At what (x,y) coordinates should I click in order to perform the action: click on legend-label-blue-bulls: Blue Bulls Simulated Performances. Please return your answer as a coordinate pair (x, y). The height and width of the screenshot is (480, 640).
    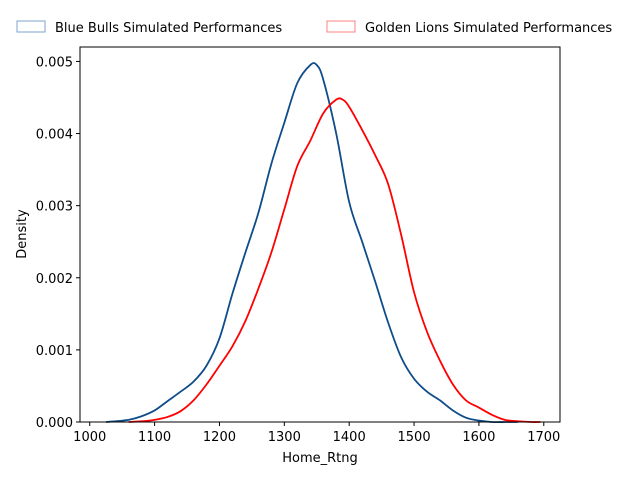
    Looking at the image, I should click on (168, 28).